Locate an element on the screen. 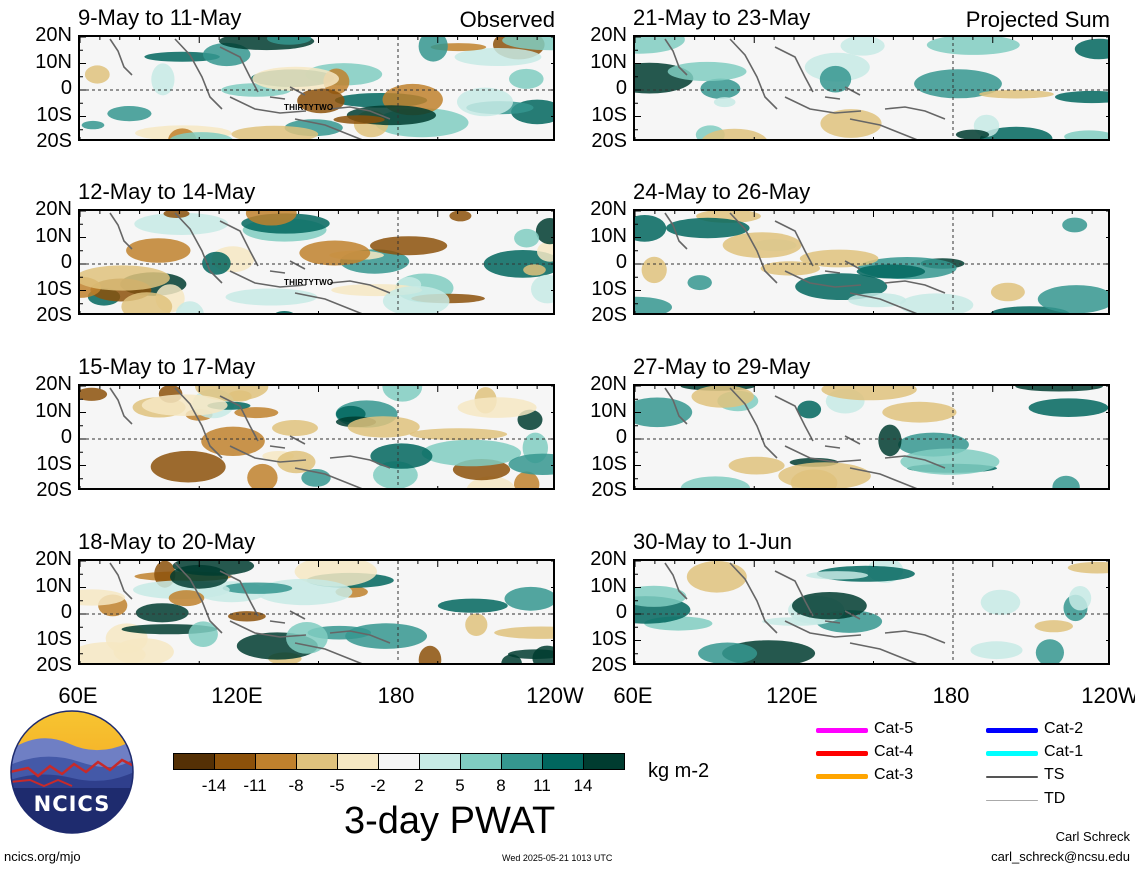 This screenshot has height=872, width=1135. track-legend-label: Cat-1 is located at coordinates (1064, 751).